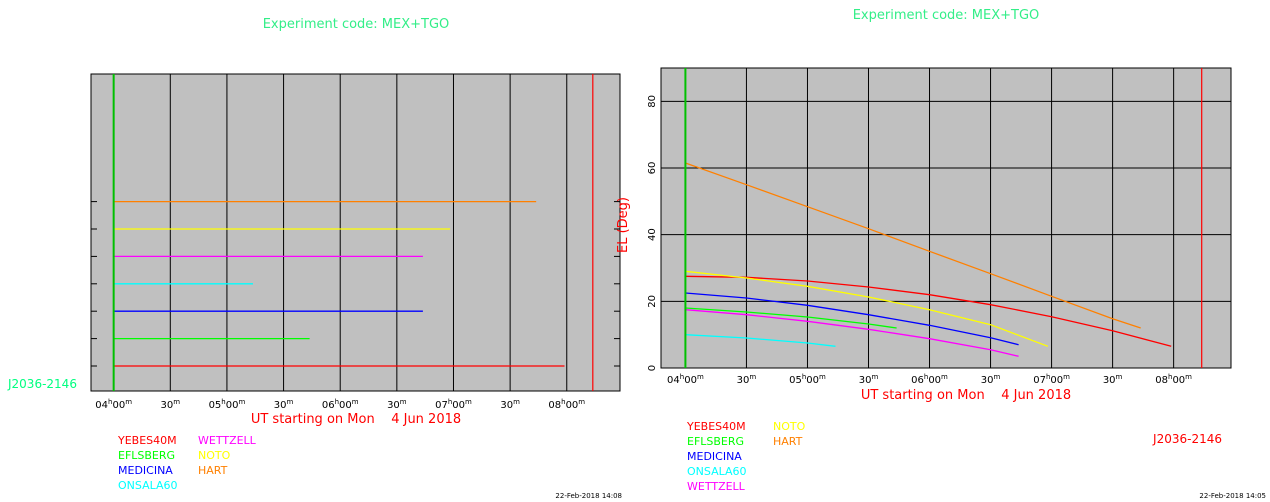  I want to click on right-x-axis-label: UT starting on Mon 4 Jun 2018, so click(966, 395).